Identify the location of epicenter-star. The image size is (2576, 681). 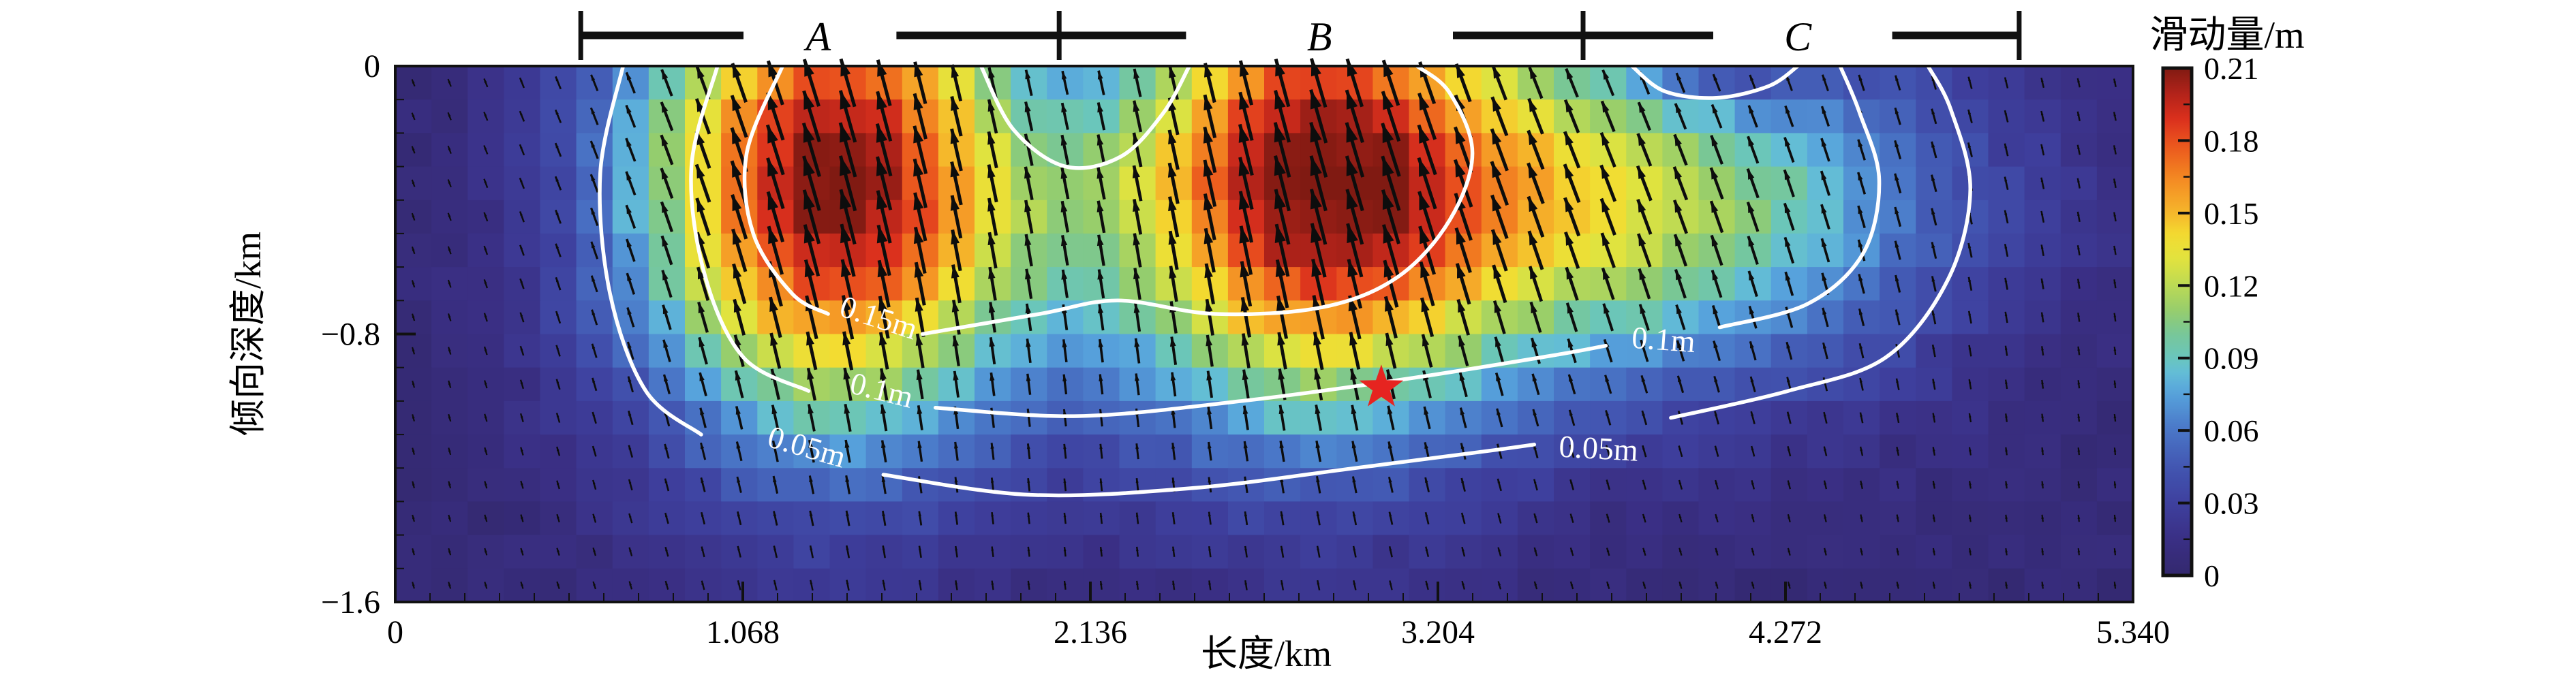
(1381, 386).